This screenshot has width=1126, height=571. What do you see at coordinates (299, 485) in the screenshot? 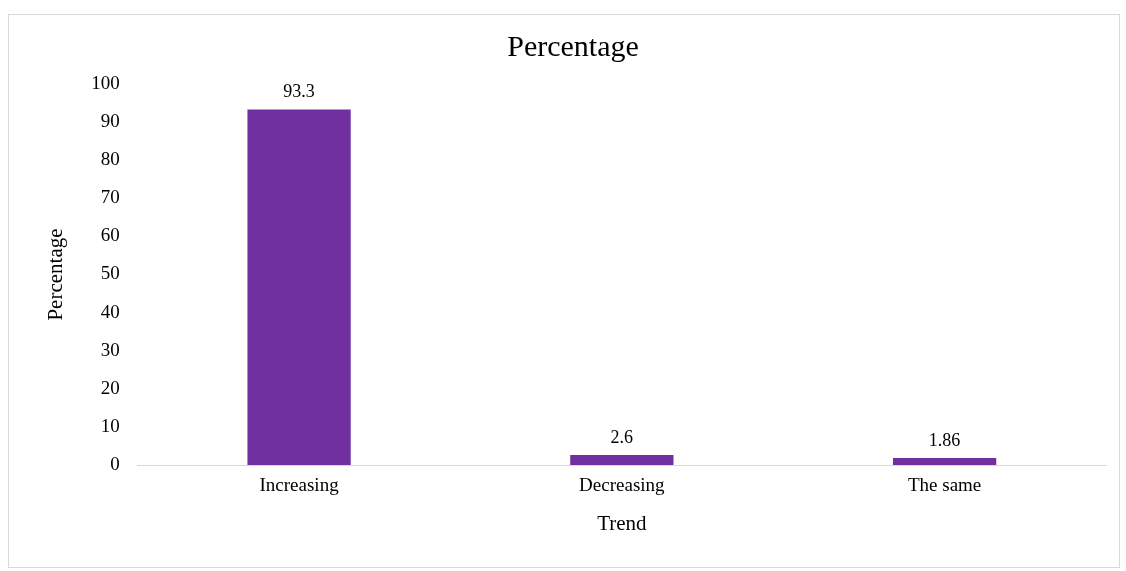
I see `x-tick-label: Increasing` at bounding box center [299, 485].